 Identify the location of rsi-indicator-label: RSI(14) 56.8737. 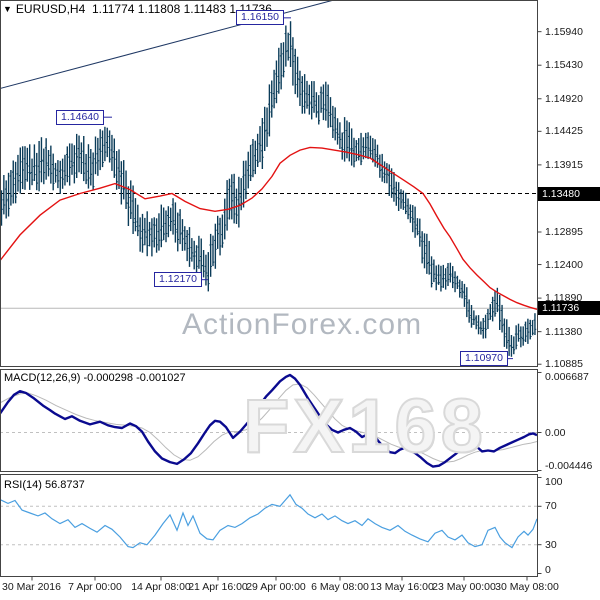
(44, 485).